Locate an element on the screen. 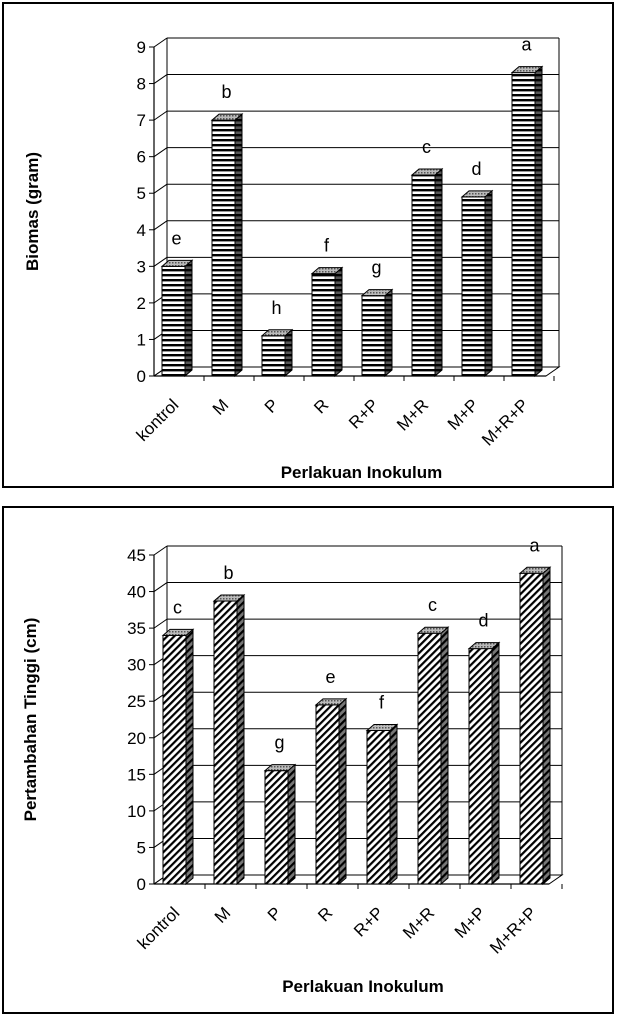 Image resolution: width=618 pixels, height=1016 pixels. significance-letter: g is located at coordinates (376, 268).